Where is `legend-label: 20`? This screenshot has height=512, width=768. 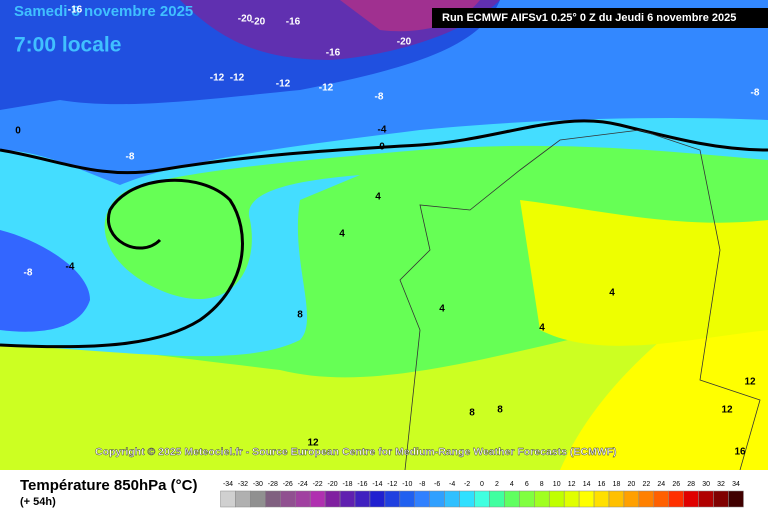
legend-label: 20 is located at coordinates (632, 484).